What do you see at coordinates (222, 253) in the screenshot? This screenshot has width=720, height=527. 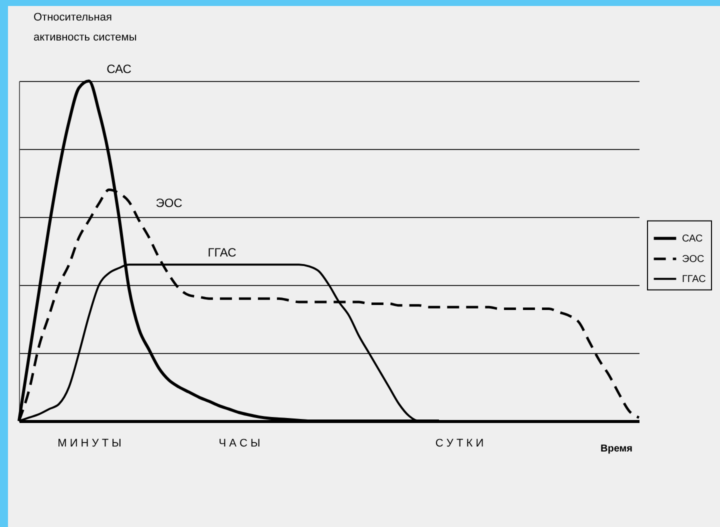 I see `text: ГГАС` at bounding box center [222, 253].